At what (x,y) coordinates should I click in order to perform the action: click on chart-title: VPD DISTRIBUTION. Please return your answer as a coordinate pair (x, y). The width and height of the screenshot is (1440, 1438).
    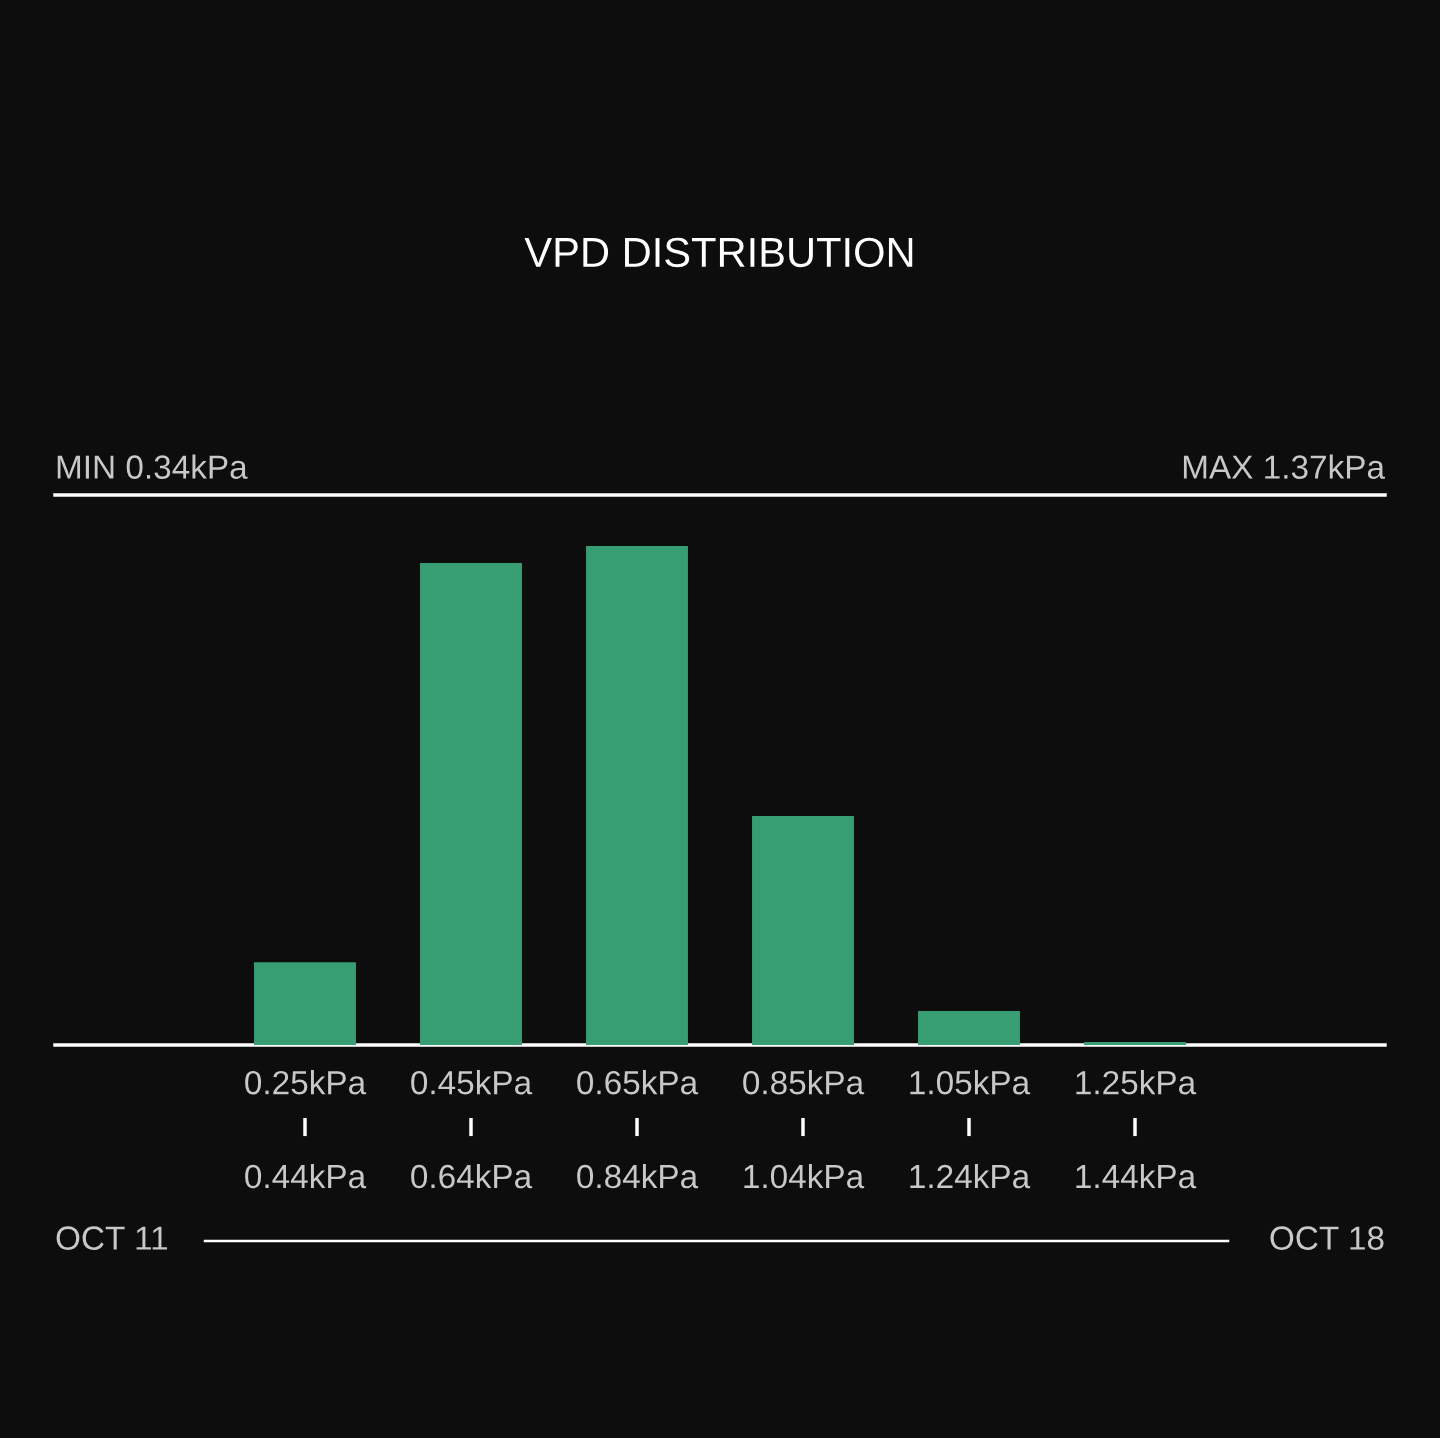
    Looking at the image, I should click on (718, 252).